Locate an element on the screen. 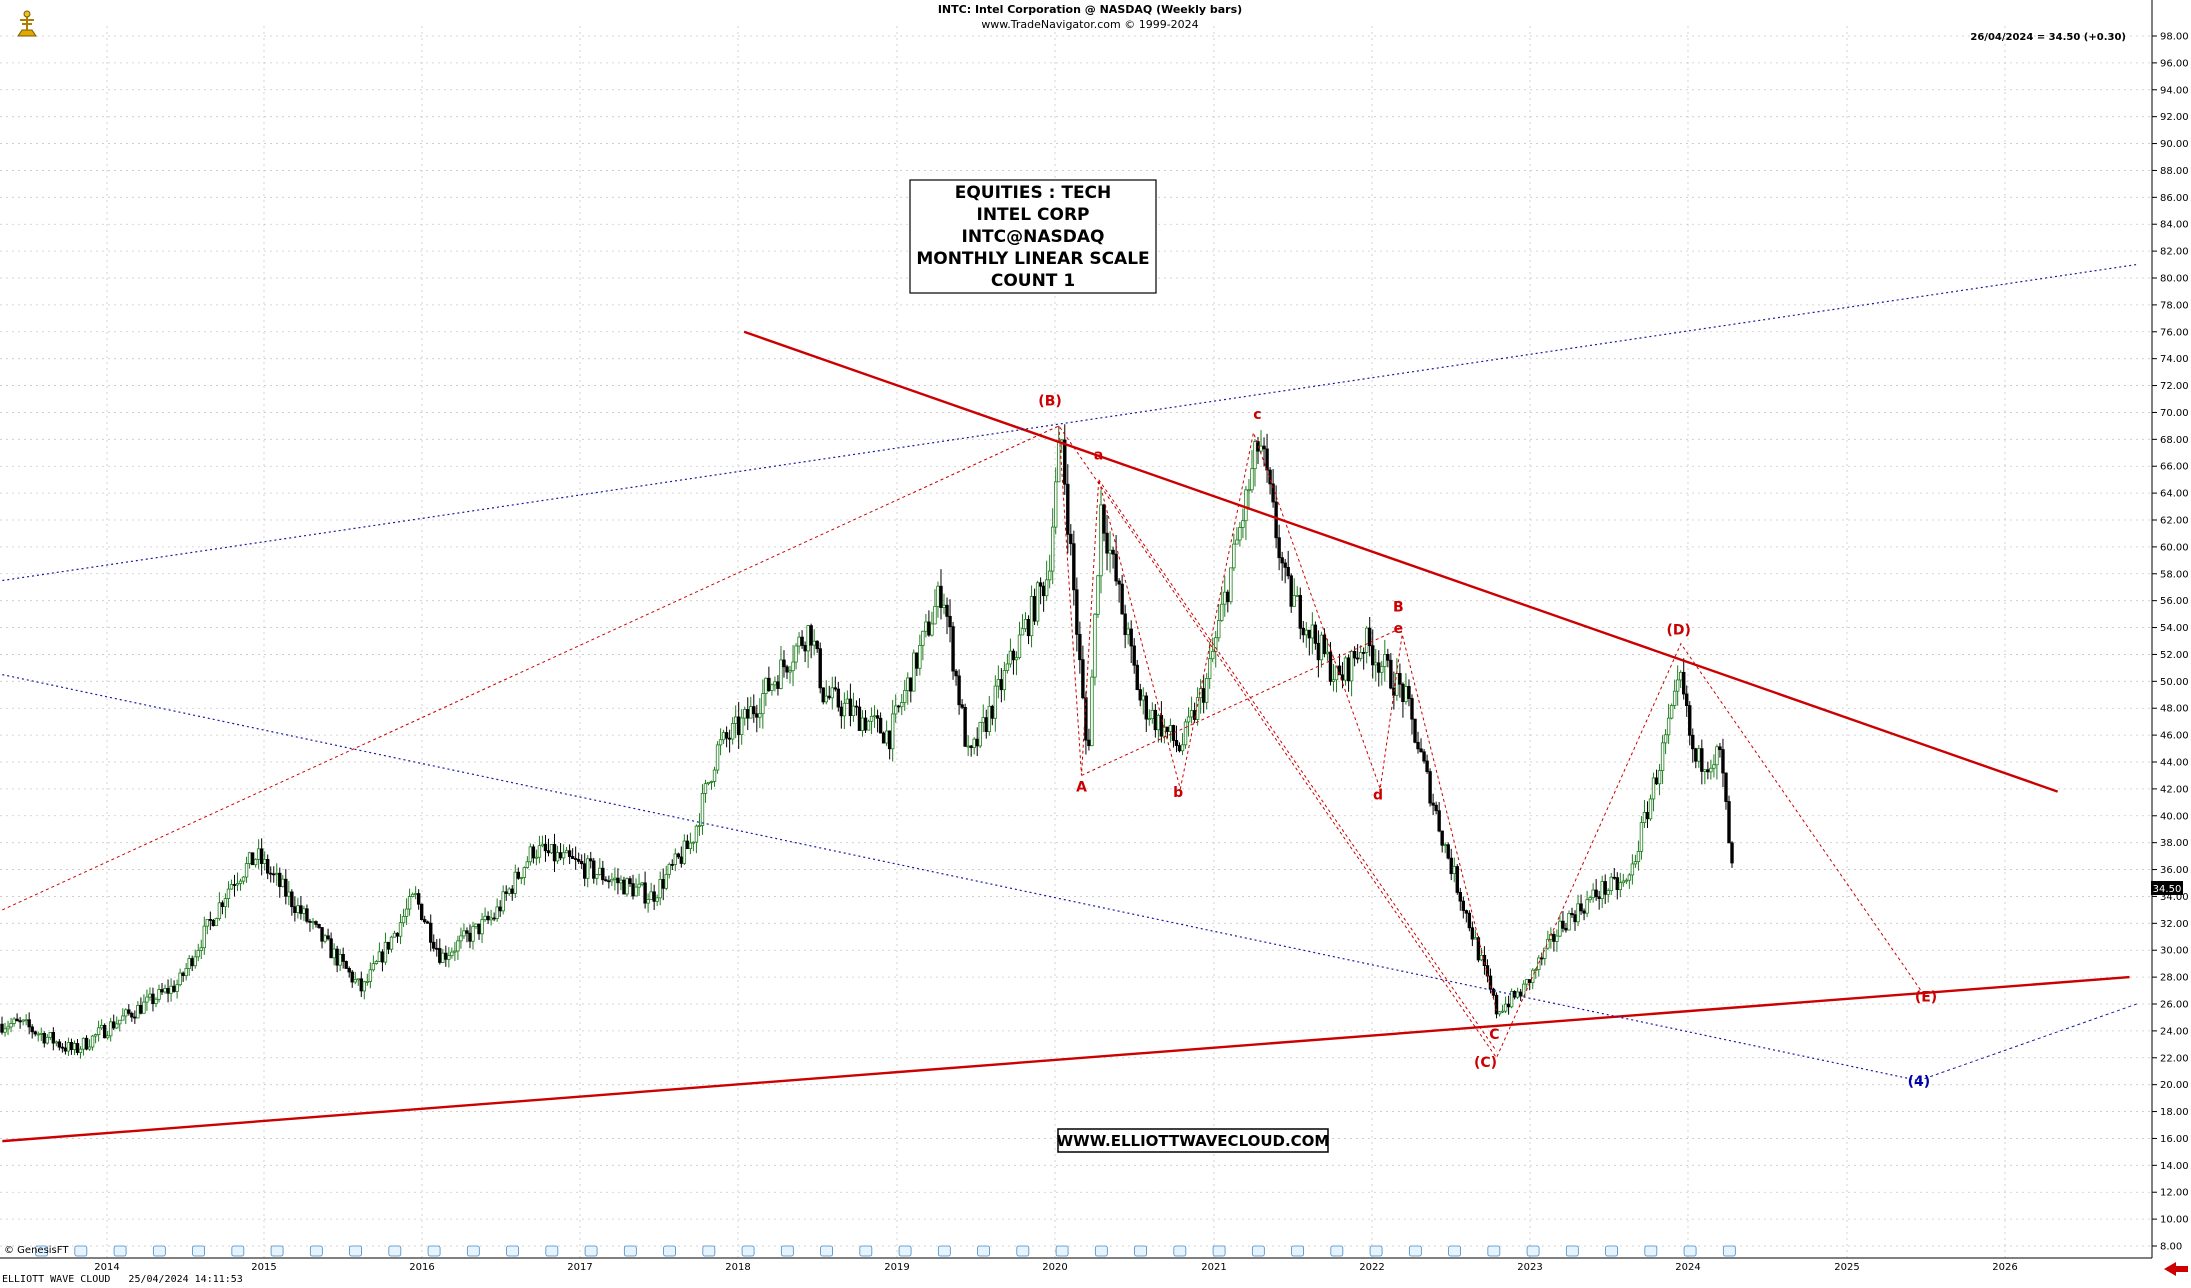 The width and height of the screenshot is (2191, 1288). y-tick-label: 72.00 is located at coordinates (2174, 386).